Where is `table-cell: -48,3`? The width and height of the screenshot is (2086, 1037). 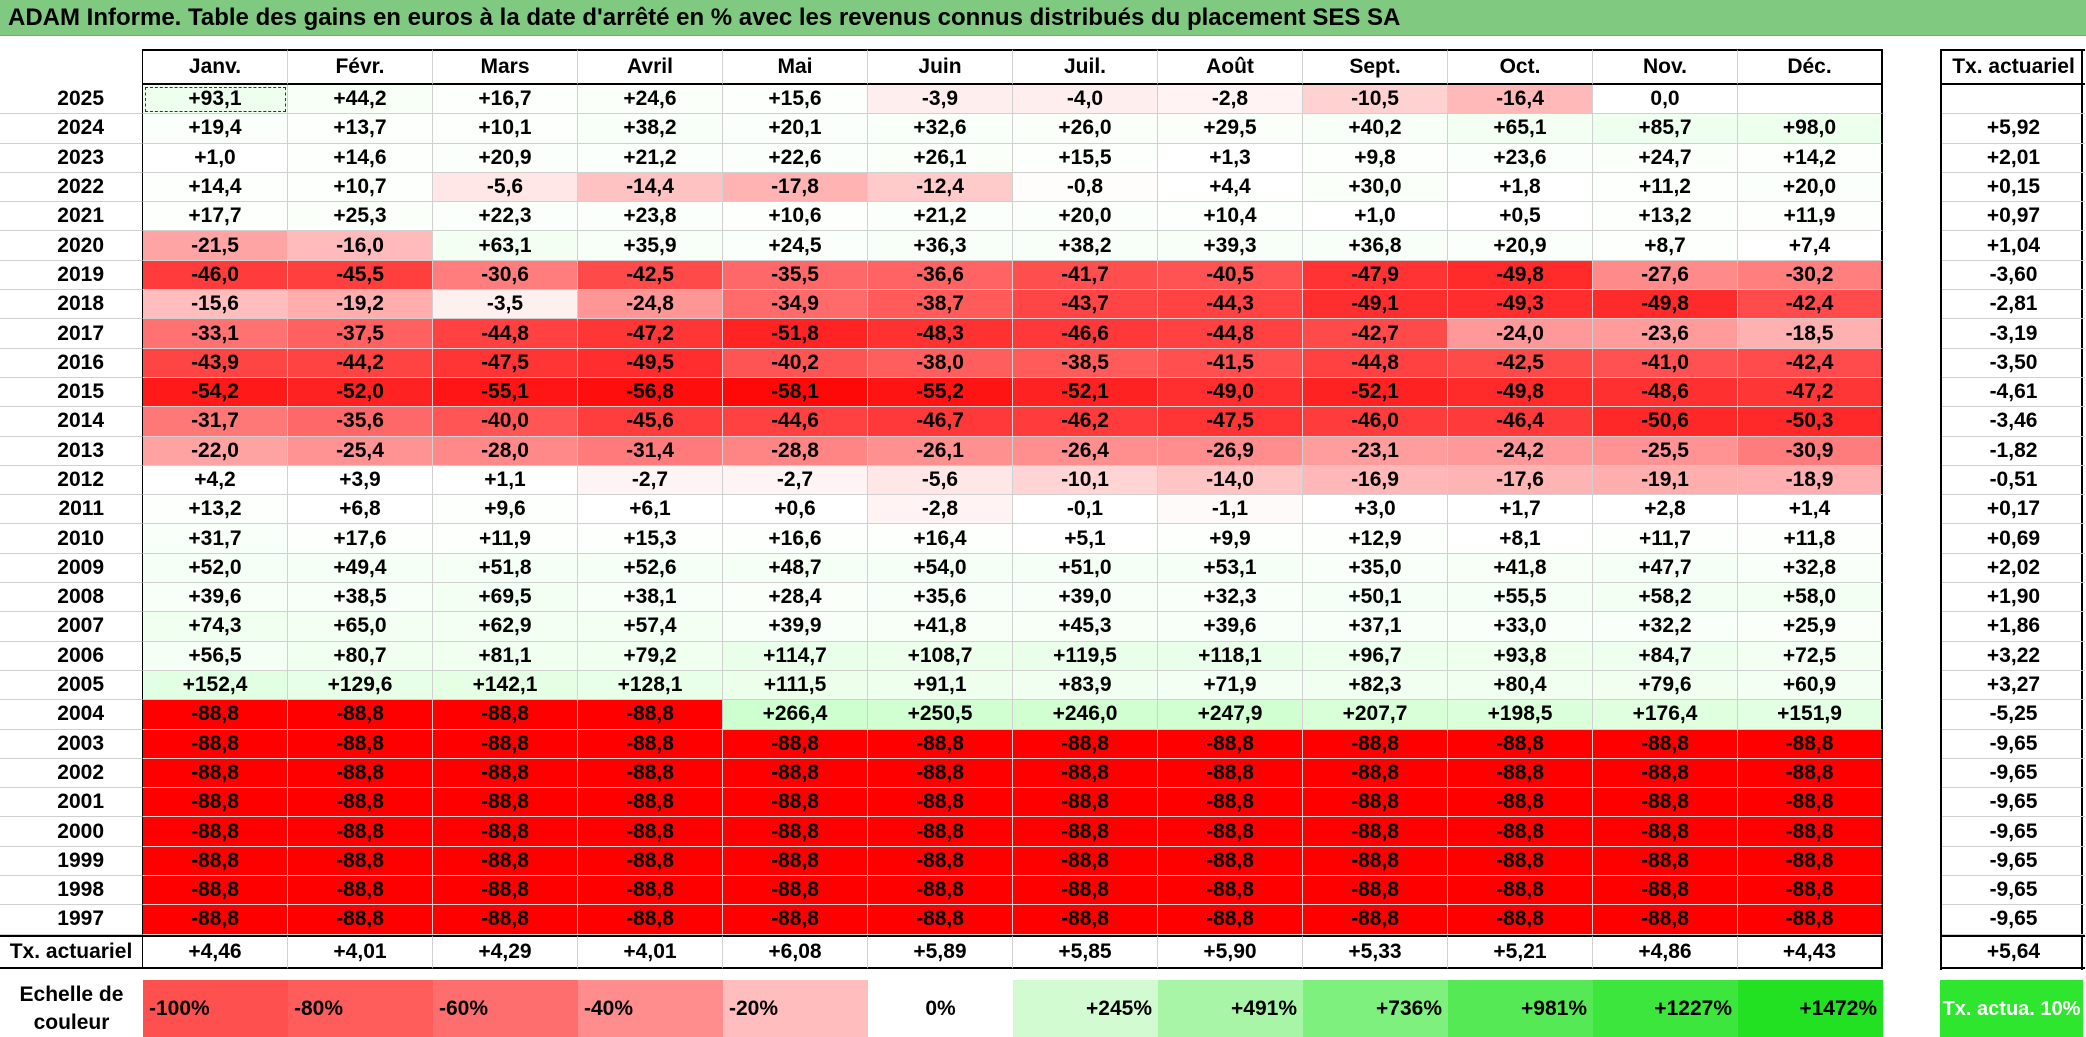 table-cell: -48,3 is located at coordinates (940, 334).